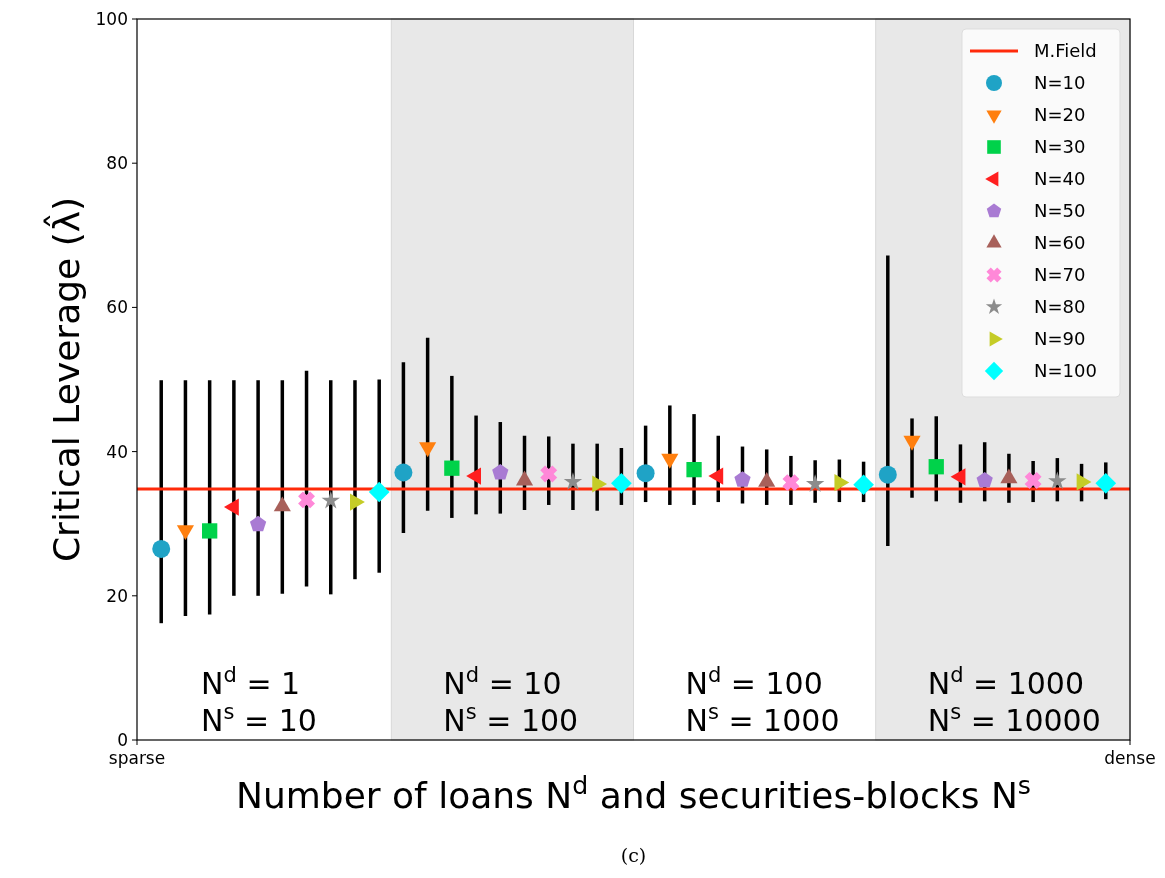 The height and width of the screenshot is (878, 1165). I want to click on legend-label: N=10, so click(1060, 83).